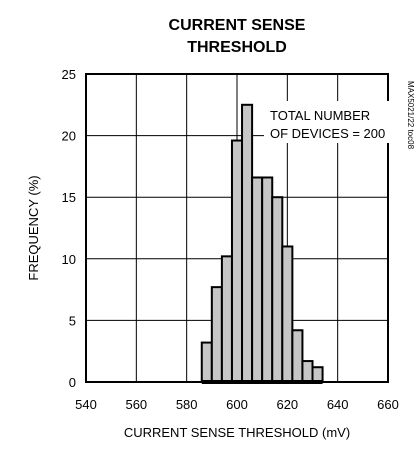 This screenshot has height=456, width=420. What do you see at coordinates (237, 432) in the screenshot?
I see `x-axis-label: CURRENT SENSE THRESHOLD (mV)` at bounding box center [237, 432].